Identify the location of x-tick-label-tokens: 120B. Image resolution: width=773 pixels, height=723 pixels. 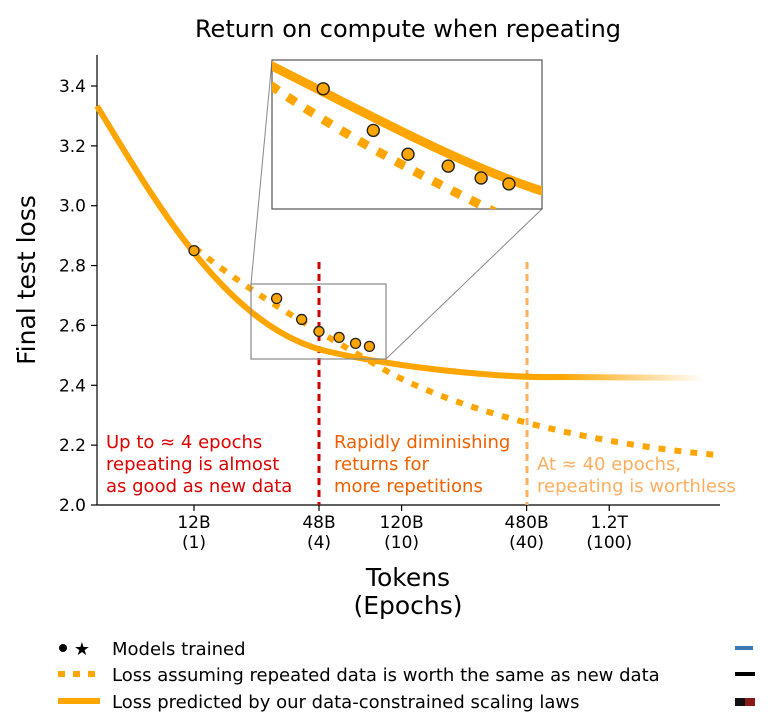
(402, 523).